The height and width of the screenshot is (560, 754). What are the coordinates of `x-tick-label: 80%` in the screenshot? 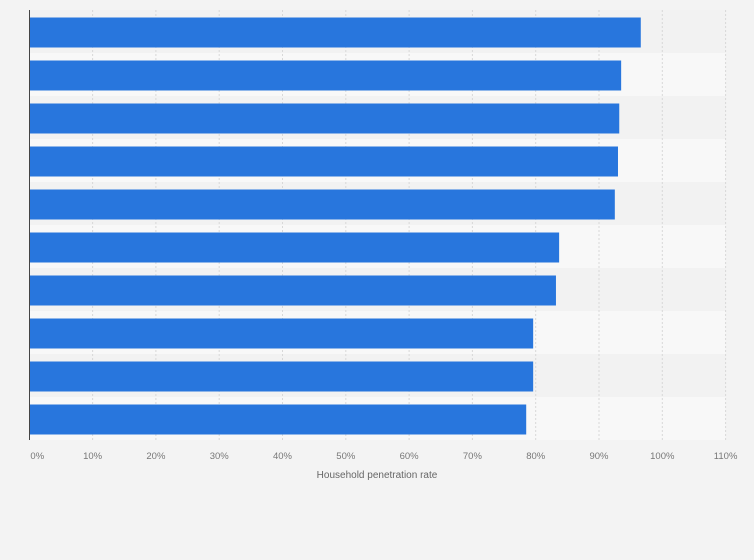 It's located at (536, 456).